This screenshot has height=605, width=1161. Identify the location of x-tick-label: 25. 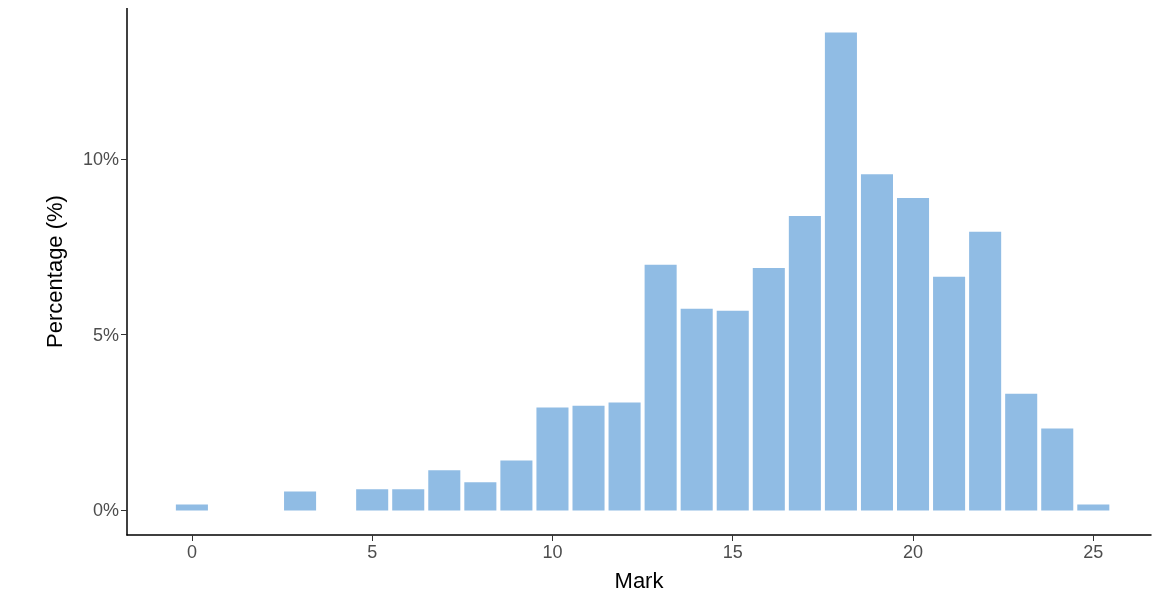
(1093, 552).